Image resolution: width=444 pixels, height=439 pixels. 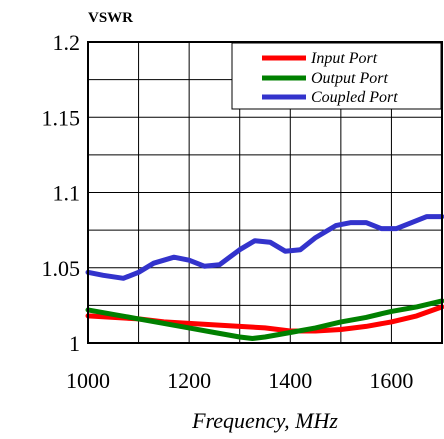 What do you see at coordinates (344, 58) in the screenshot?
I see `legend-label-input: Input Port` at bounding box center [344, 58].